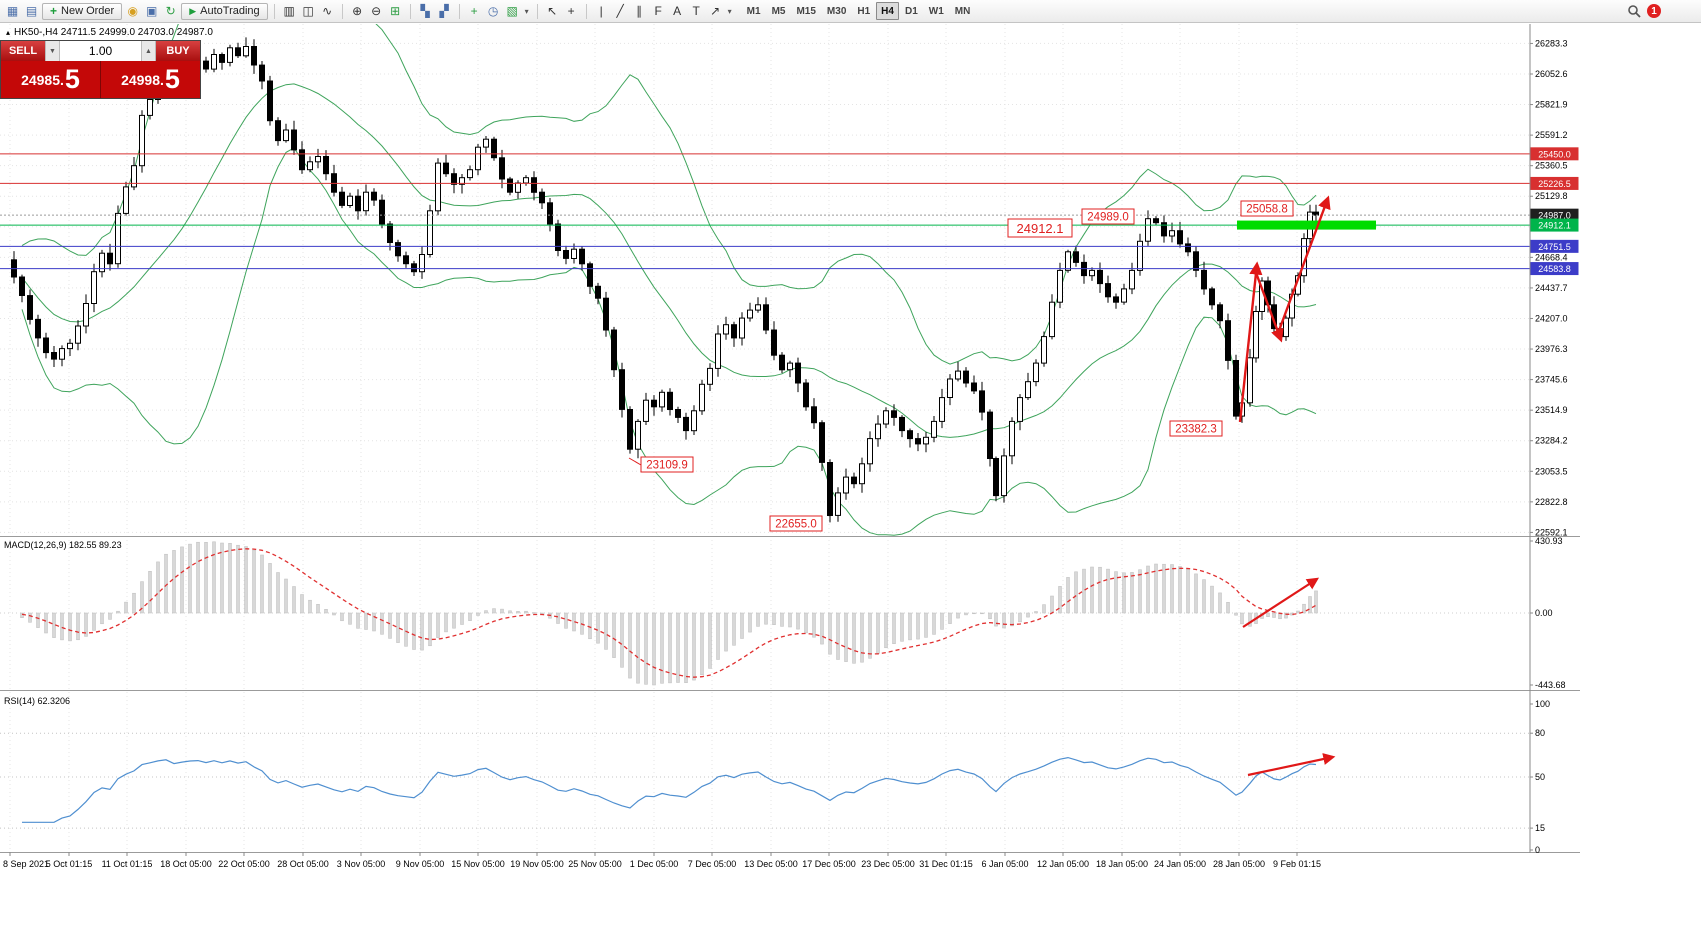 Image resolution: width=1701 pixels, height=947 pixels. Describe the element at coordinates (526, 11) in the screenshot. I see `template-caret-icon: ▾` at that location.